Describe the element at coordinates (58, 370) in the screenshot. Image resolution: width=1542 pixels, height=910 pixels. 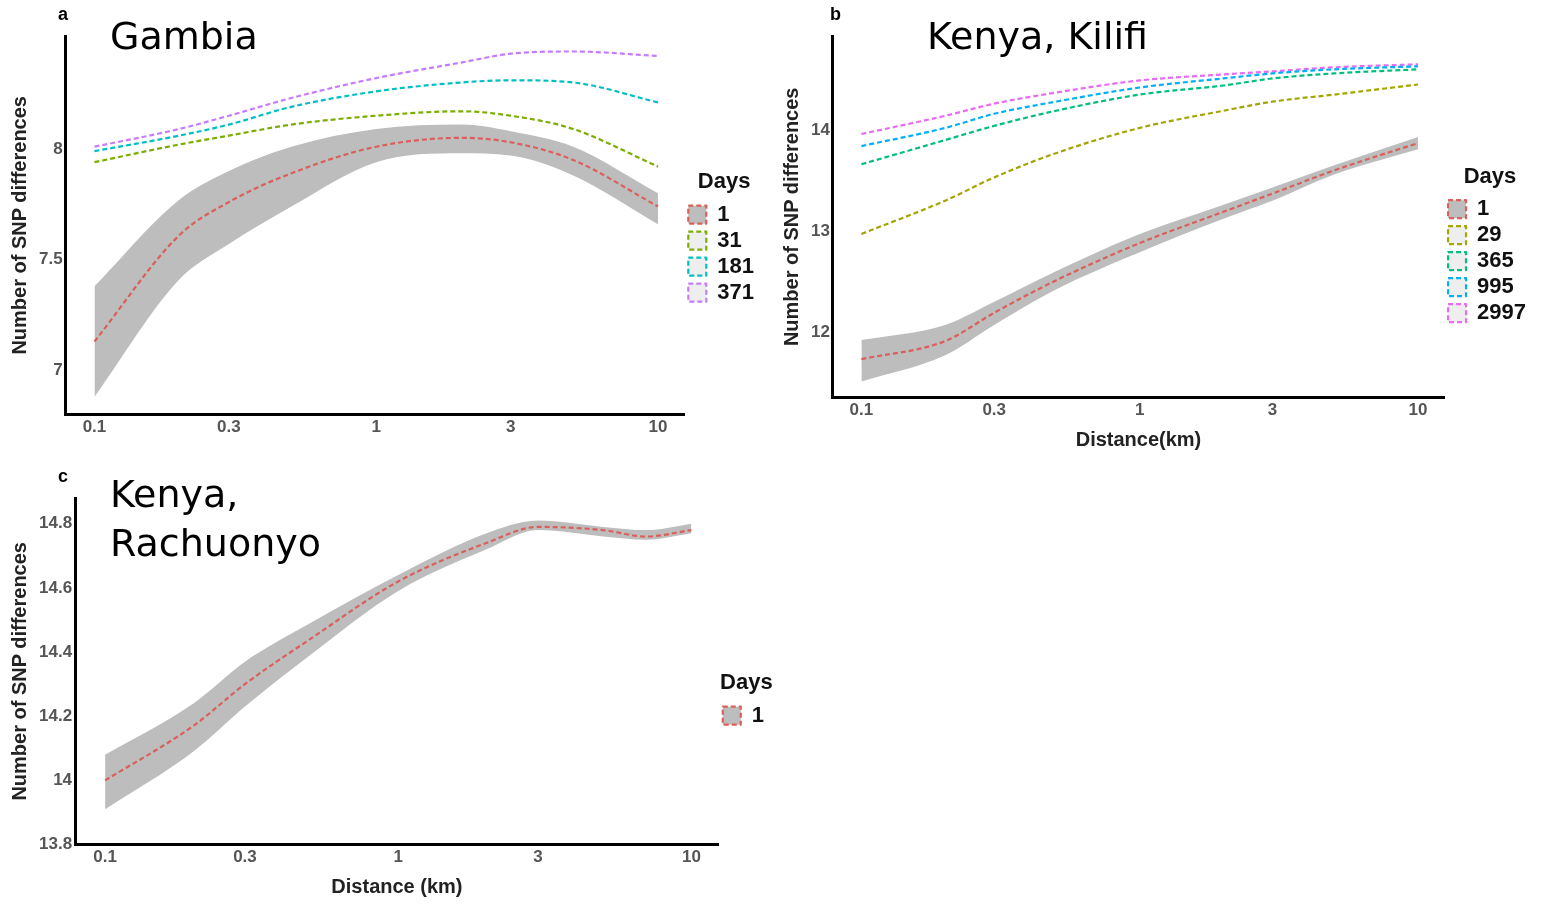
I see `y-tick-label: 7` at that location.